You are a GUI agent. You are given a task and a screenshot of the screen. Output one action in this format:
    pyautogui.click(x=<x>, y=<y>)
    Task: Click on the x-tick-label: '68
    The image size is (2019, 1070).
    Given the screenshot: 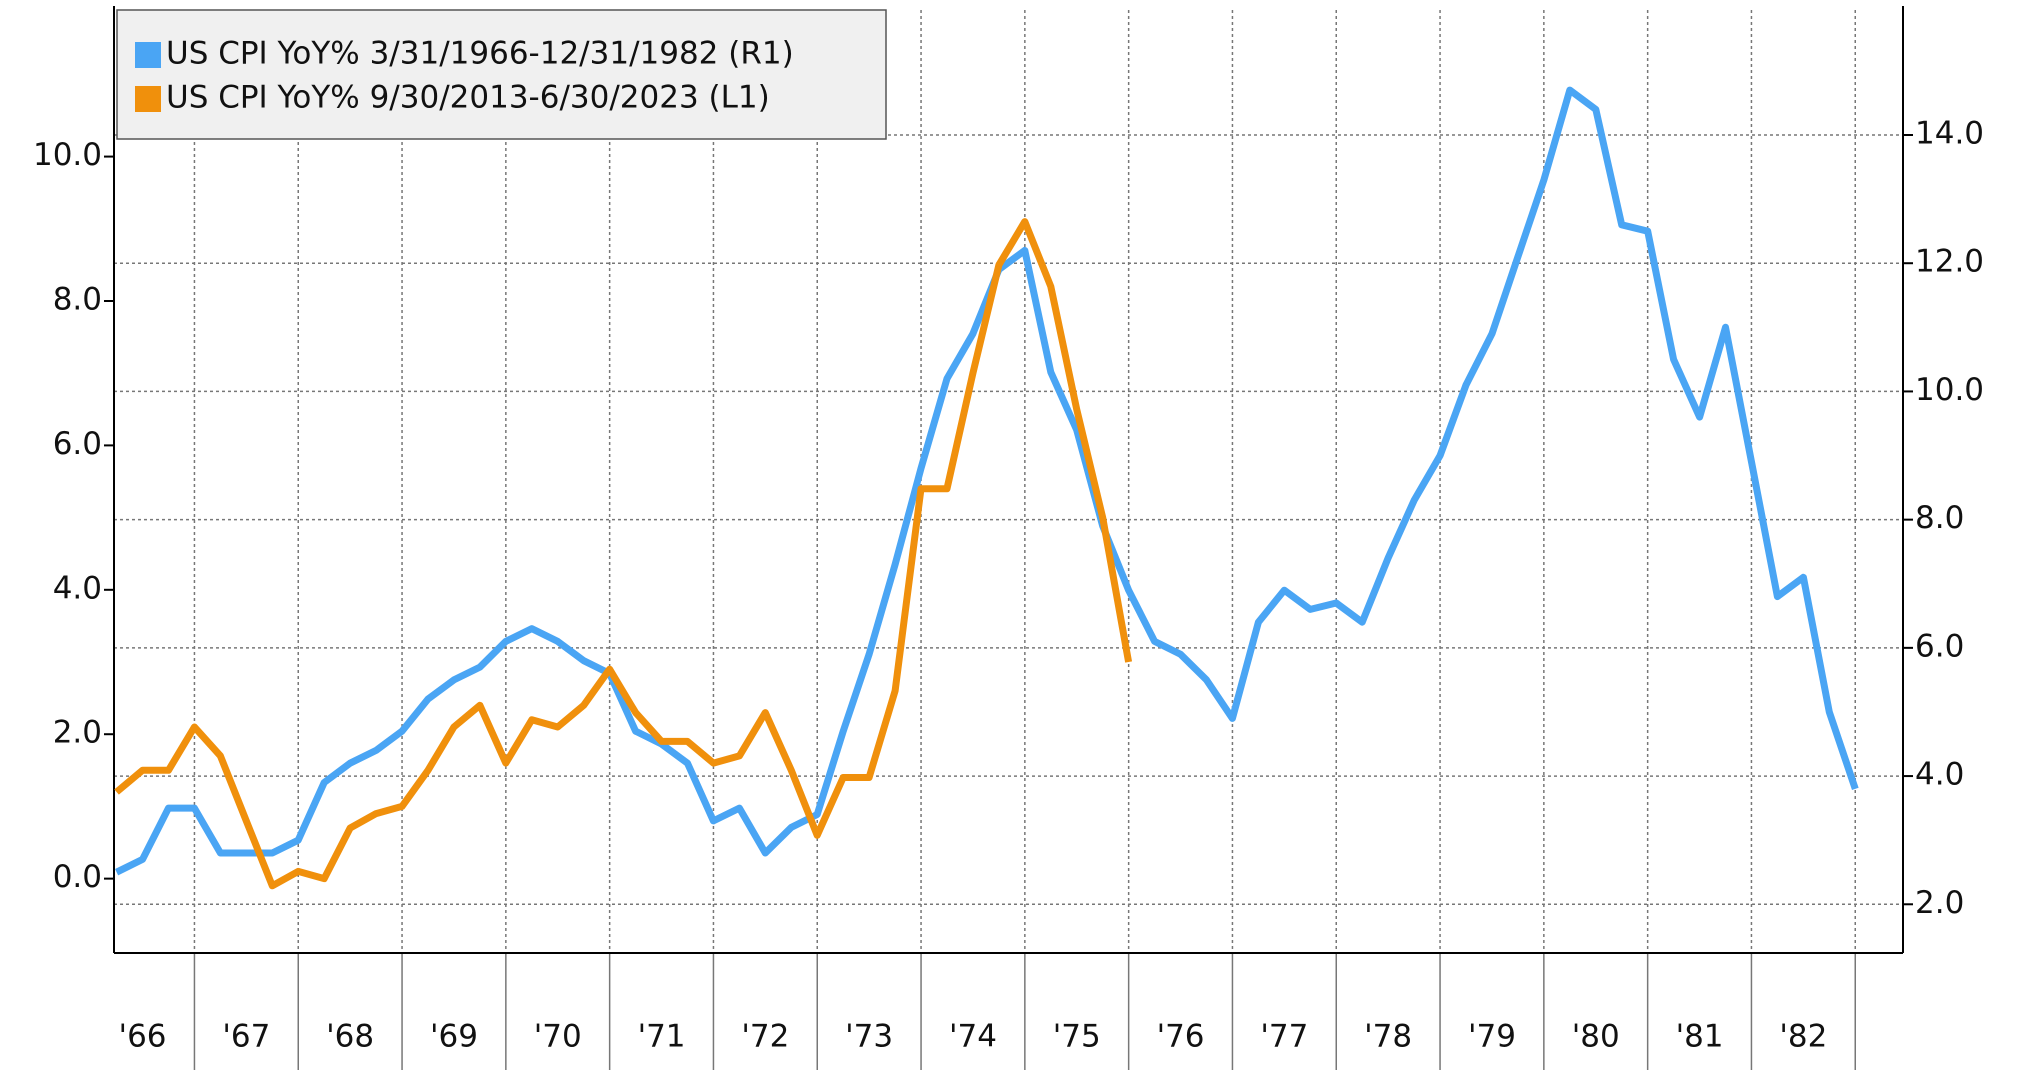 What is the action you would take?
    pyautogui.click(x=350, y=1037)
    